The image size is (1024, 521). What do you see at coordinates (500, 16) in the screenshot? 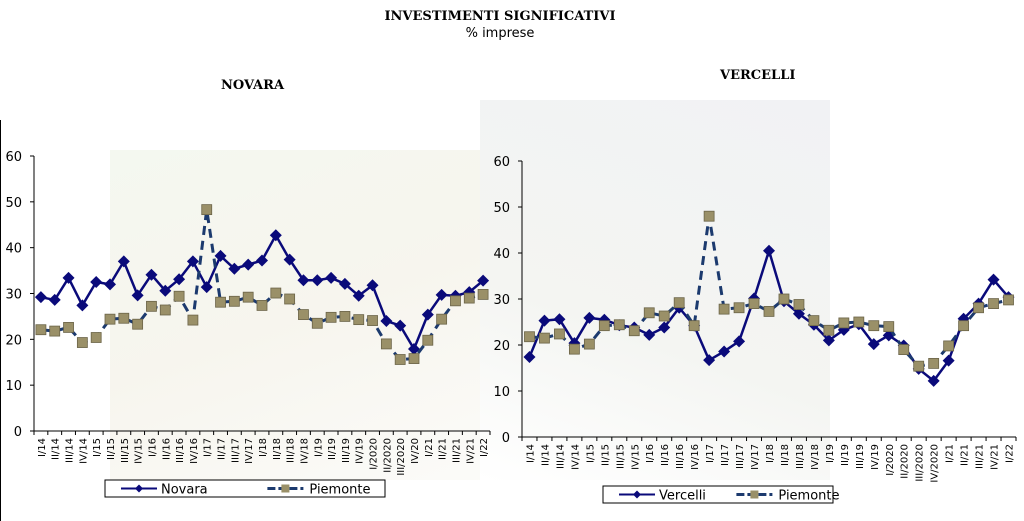
I see `main-title: INVESTIMENTI SIGNIFICATIVI` at bounding box center [500, 16].